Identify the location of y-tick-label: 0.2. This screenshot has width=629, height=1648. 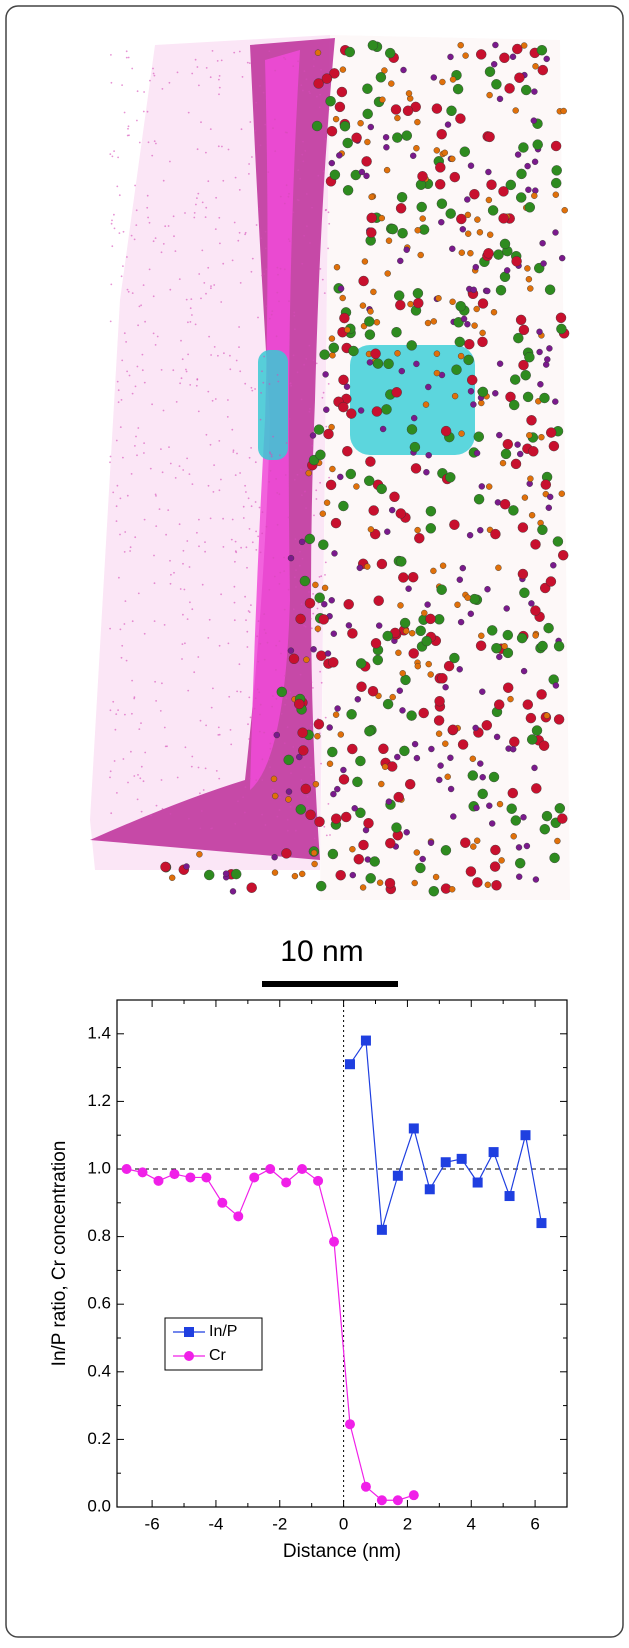
(99, 1438).